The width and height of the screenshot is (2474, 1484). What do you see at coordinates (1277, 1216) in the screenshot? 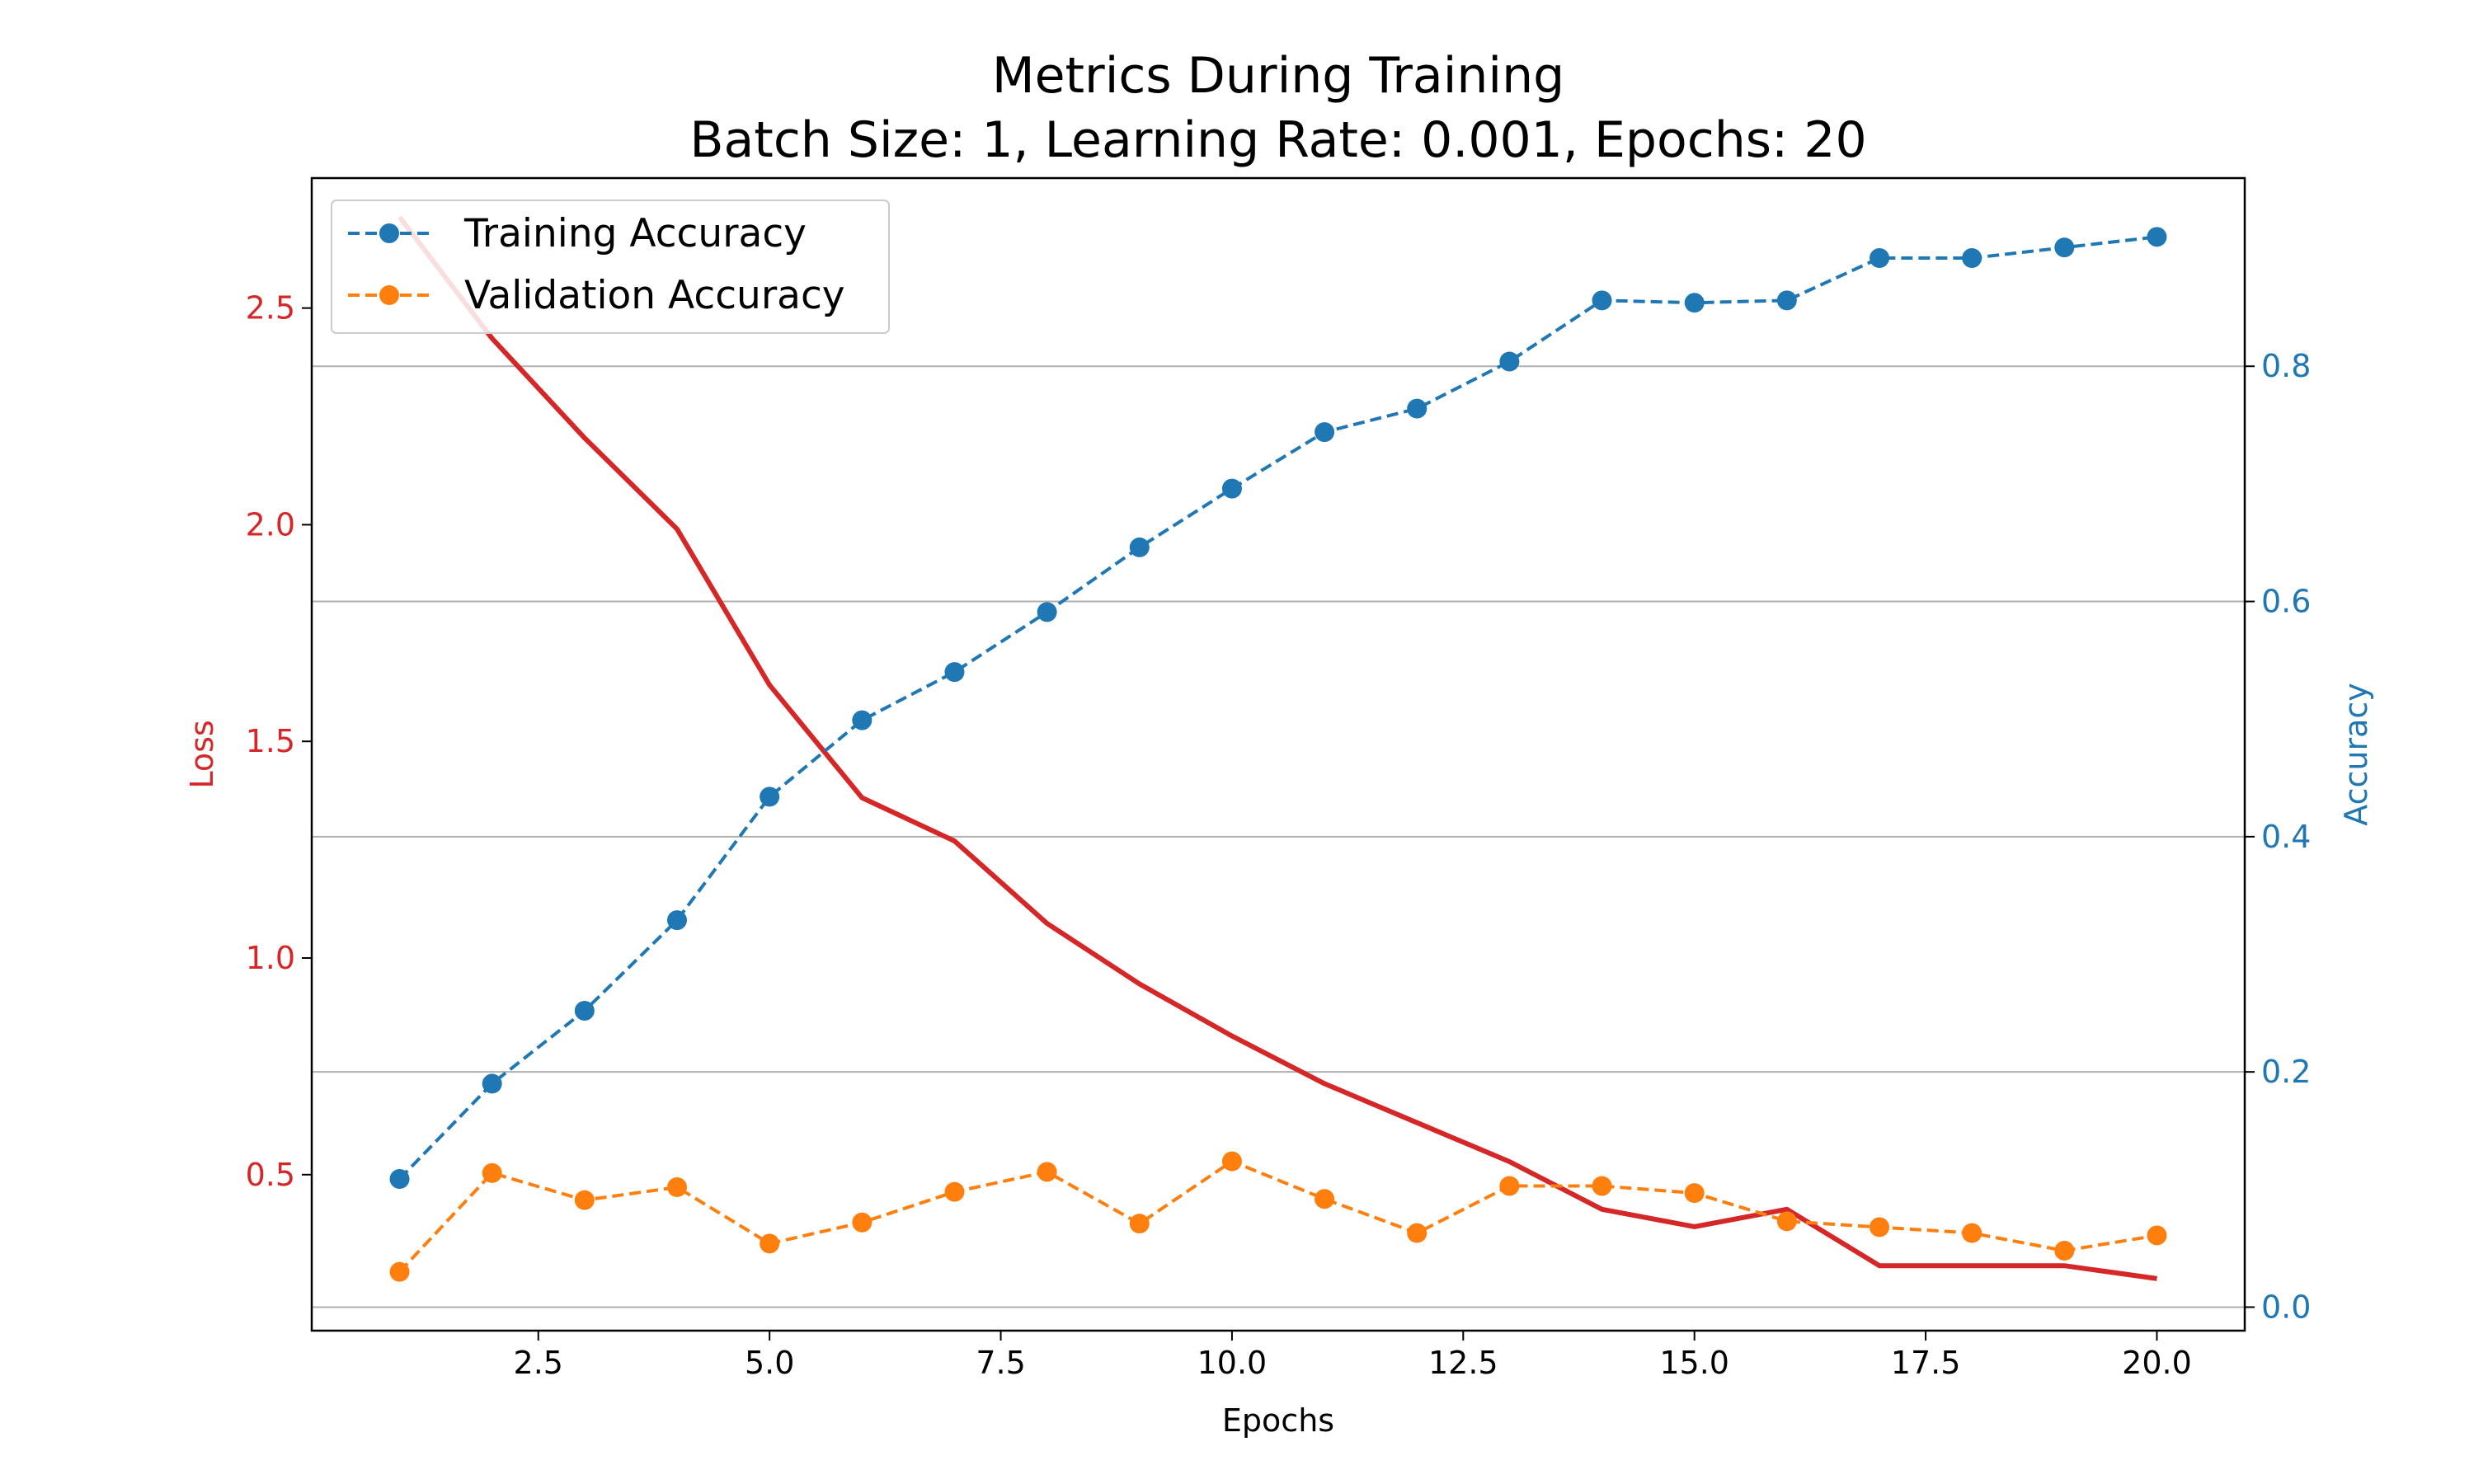
I see `validation-accuracy-line` at bounding box center [1277, 1216].